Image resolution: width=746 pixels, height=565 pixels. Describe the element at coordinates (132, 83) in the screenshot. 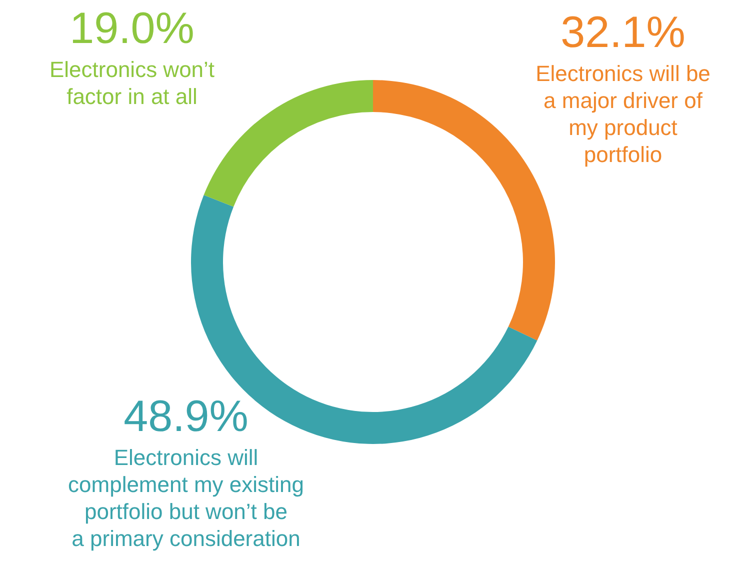

I see `slice-label: Electronics won’t factor in at all` at that location.